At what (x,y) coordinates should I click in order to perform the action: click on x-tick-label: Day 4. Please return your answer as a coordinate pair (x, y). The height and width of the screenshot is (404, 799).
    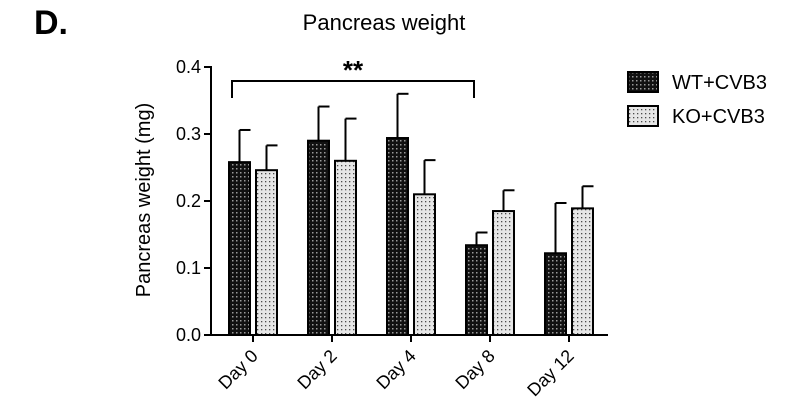
    Looking at the image, I should click on (395, 369).